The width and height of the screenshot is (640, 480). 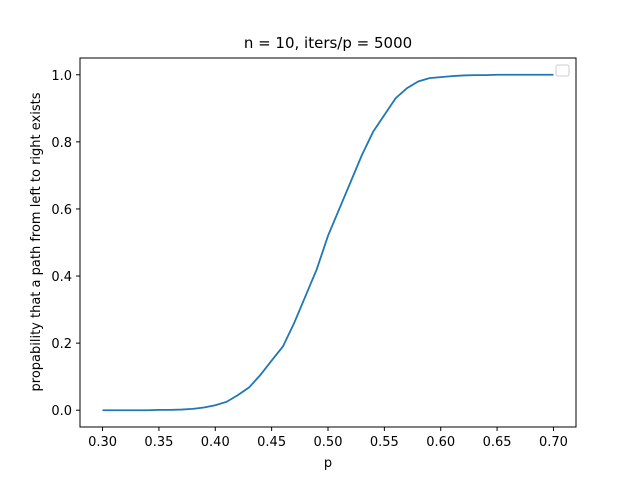 What do you see at coordinates (328, 43) in the screenshot?
I see `chart-title: n = 10, iters/p = 5000` at bounding box center [328, 43].